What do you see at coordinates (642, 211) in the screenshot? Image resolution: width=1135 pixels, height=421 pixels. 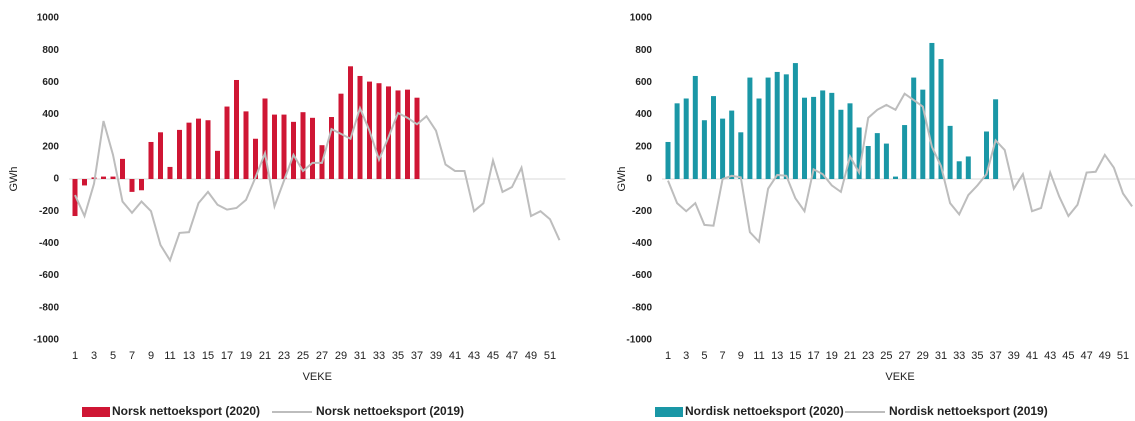 I see `y-tick-label: -200` at bounding box center [642, 211].